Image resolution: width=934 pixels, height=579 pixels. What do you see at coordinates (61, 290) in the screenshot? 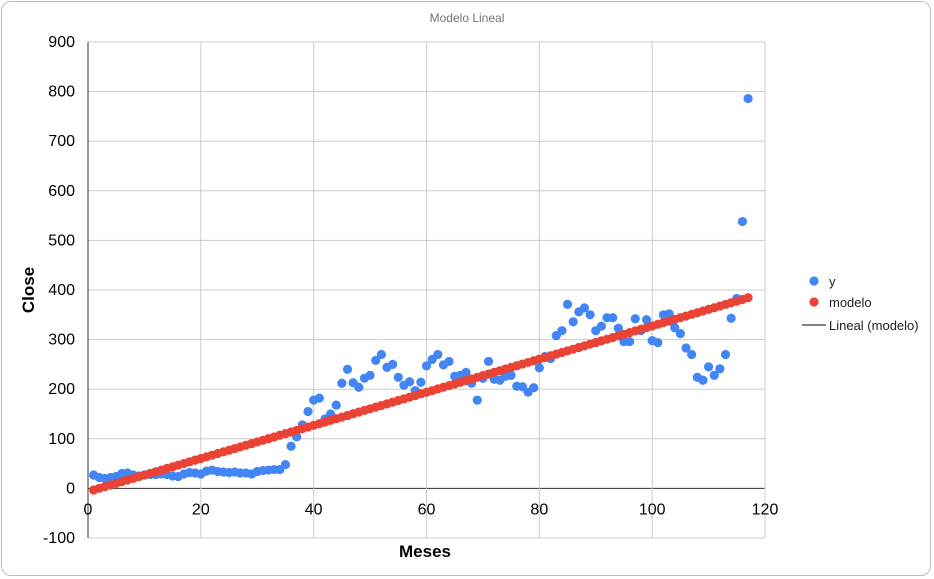
I see `y-tick-label: 400` at bounding box center [61, 290].